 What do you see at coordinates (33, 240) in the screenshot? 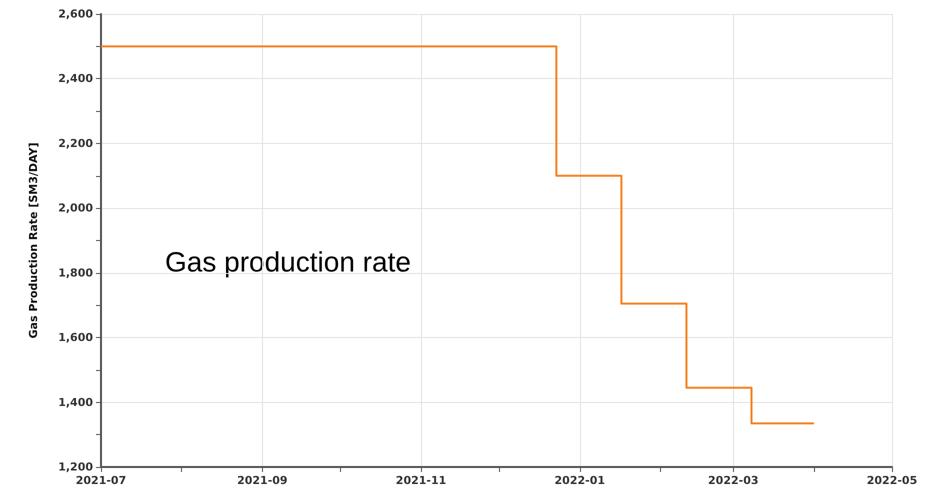
I see `y-axis-title: Gas Production Rate [SM3/DAY]` at bounding box center [33, 240].